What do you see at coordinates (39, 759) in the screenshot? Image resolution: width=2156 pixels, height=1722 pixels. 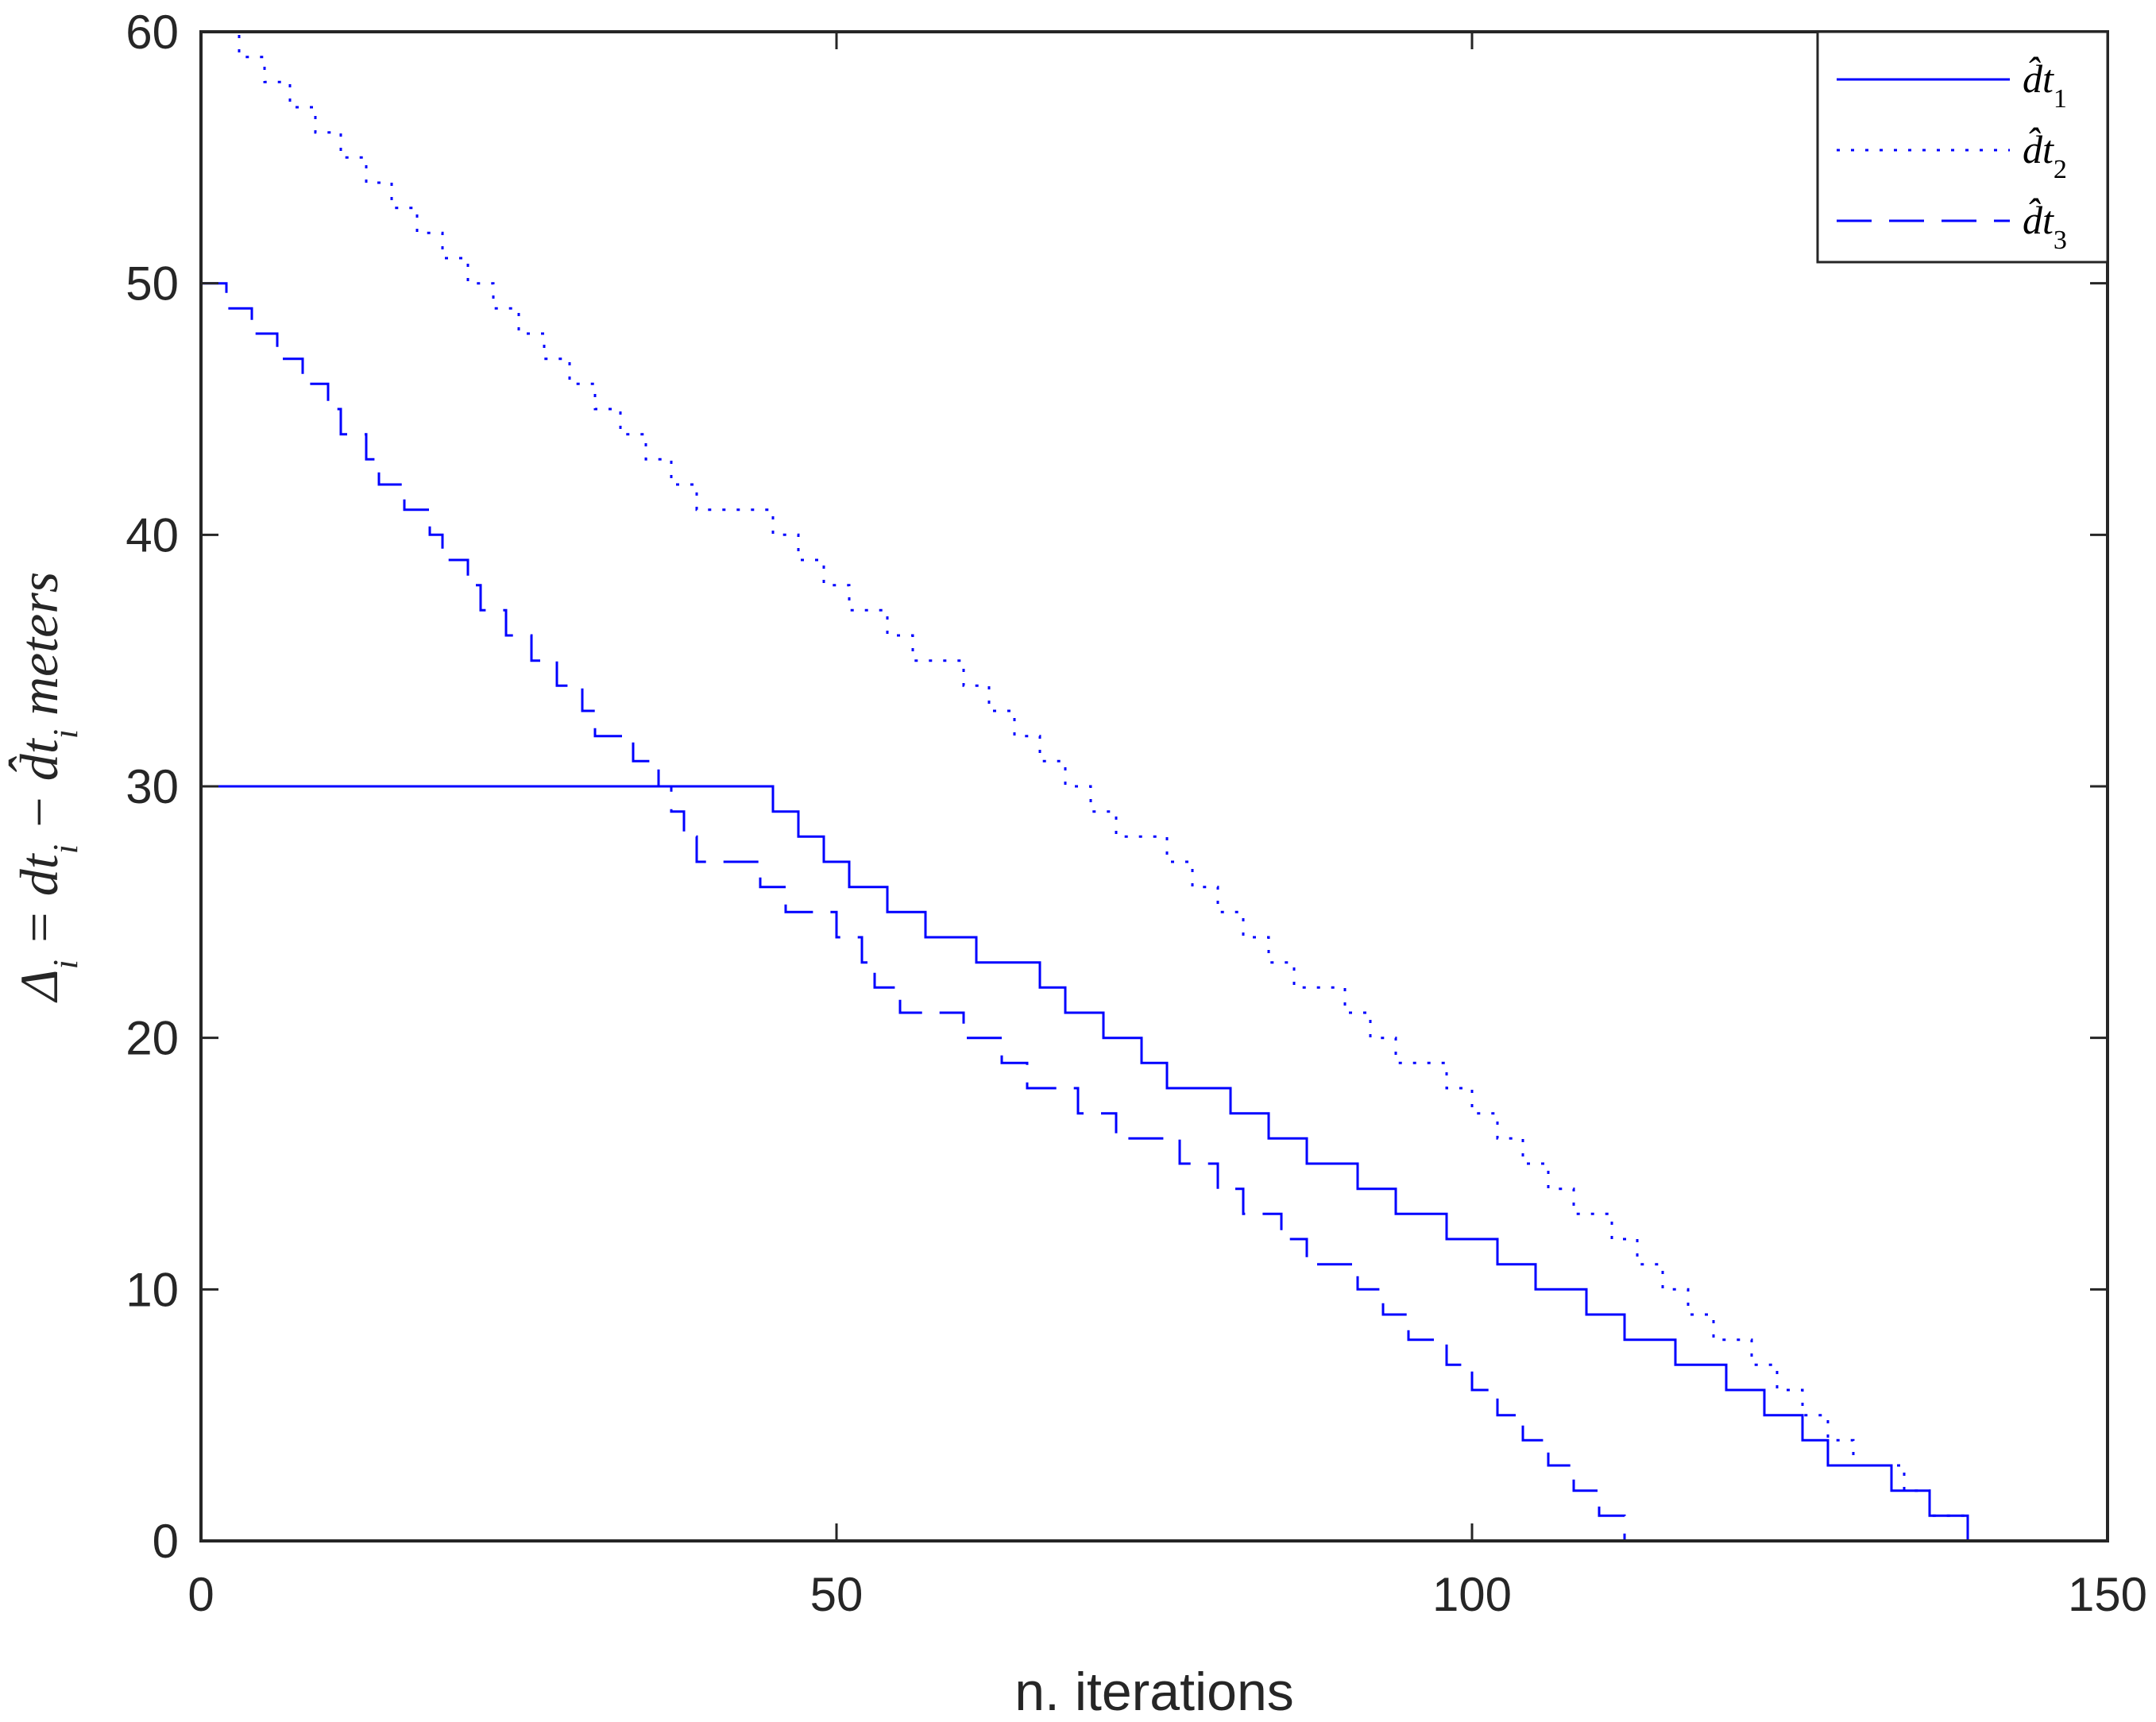 I see `y-title-dthat: d̂t` at bounding box center [39, 759].